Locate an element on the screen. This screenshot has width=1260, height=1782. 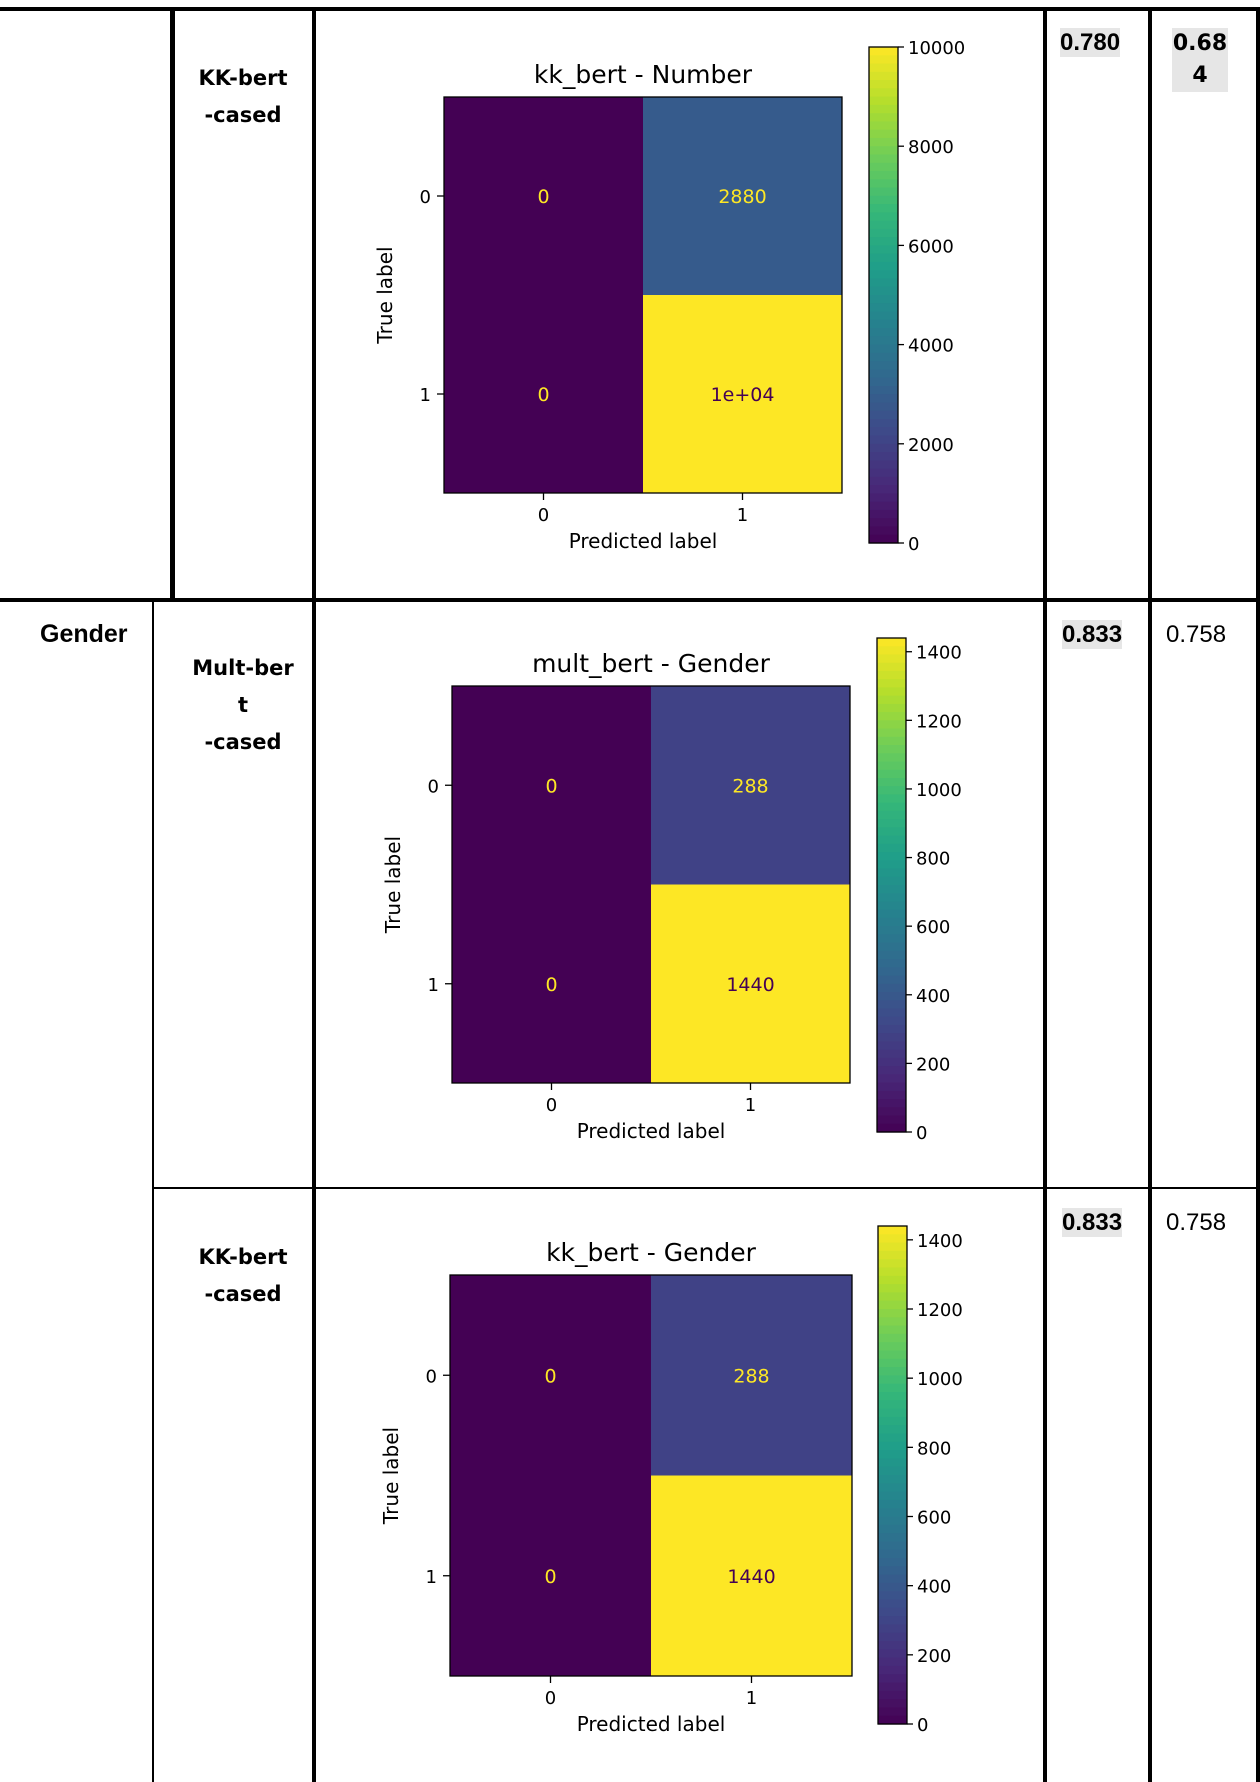
colorbar-frame is located at coordinates (891, 885).